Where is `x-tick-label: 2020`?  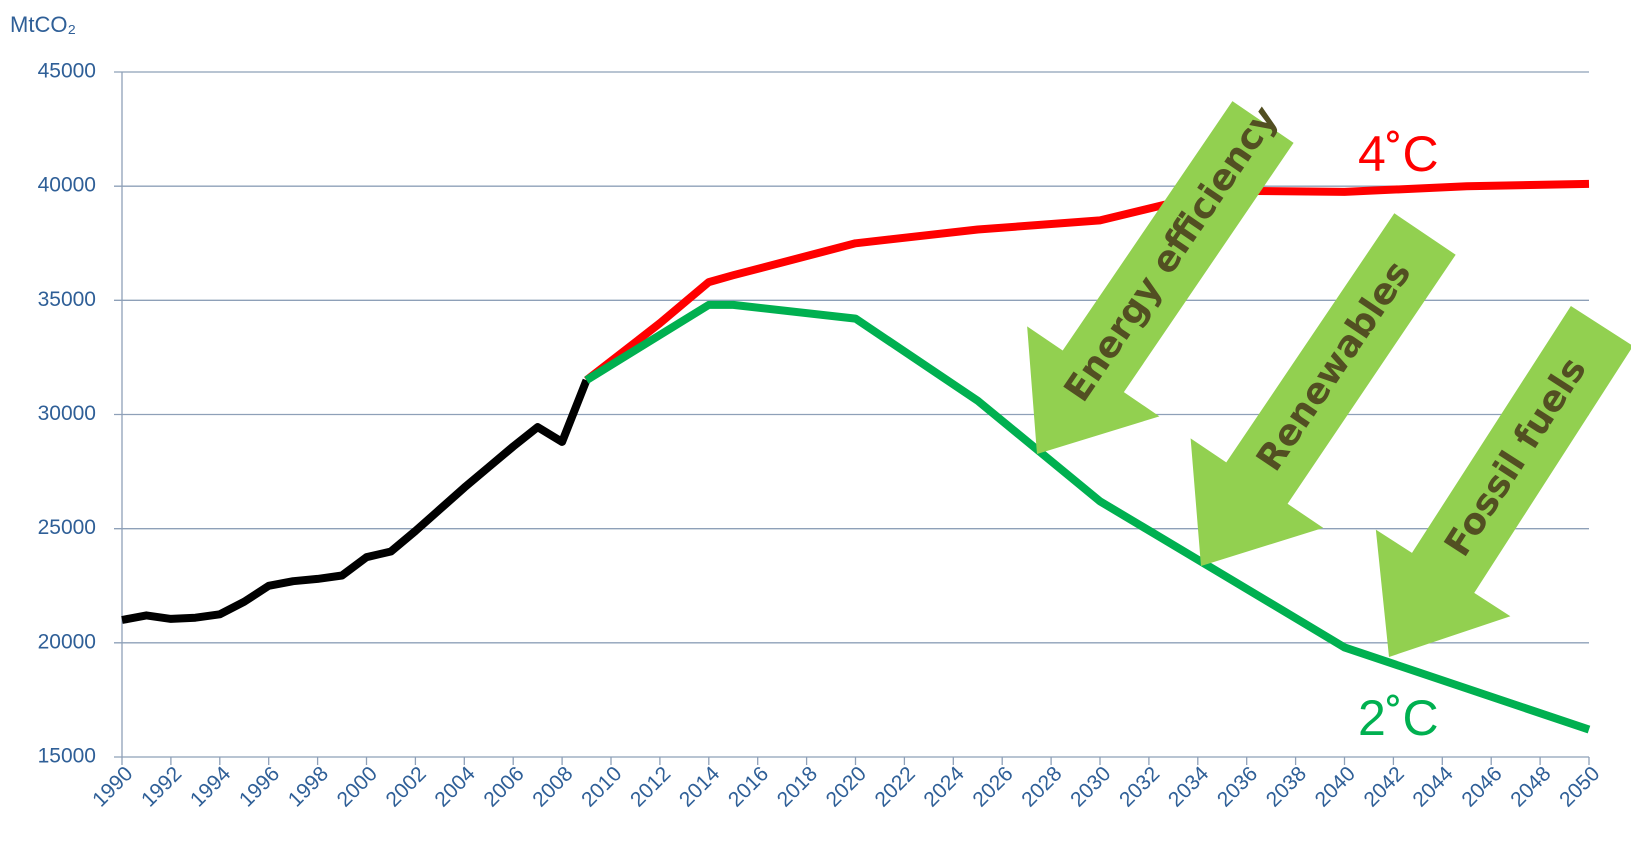
x-tick-label: 2020 is located at coordinates (846, 786).